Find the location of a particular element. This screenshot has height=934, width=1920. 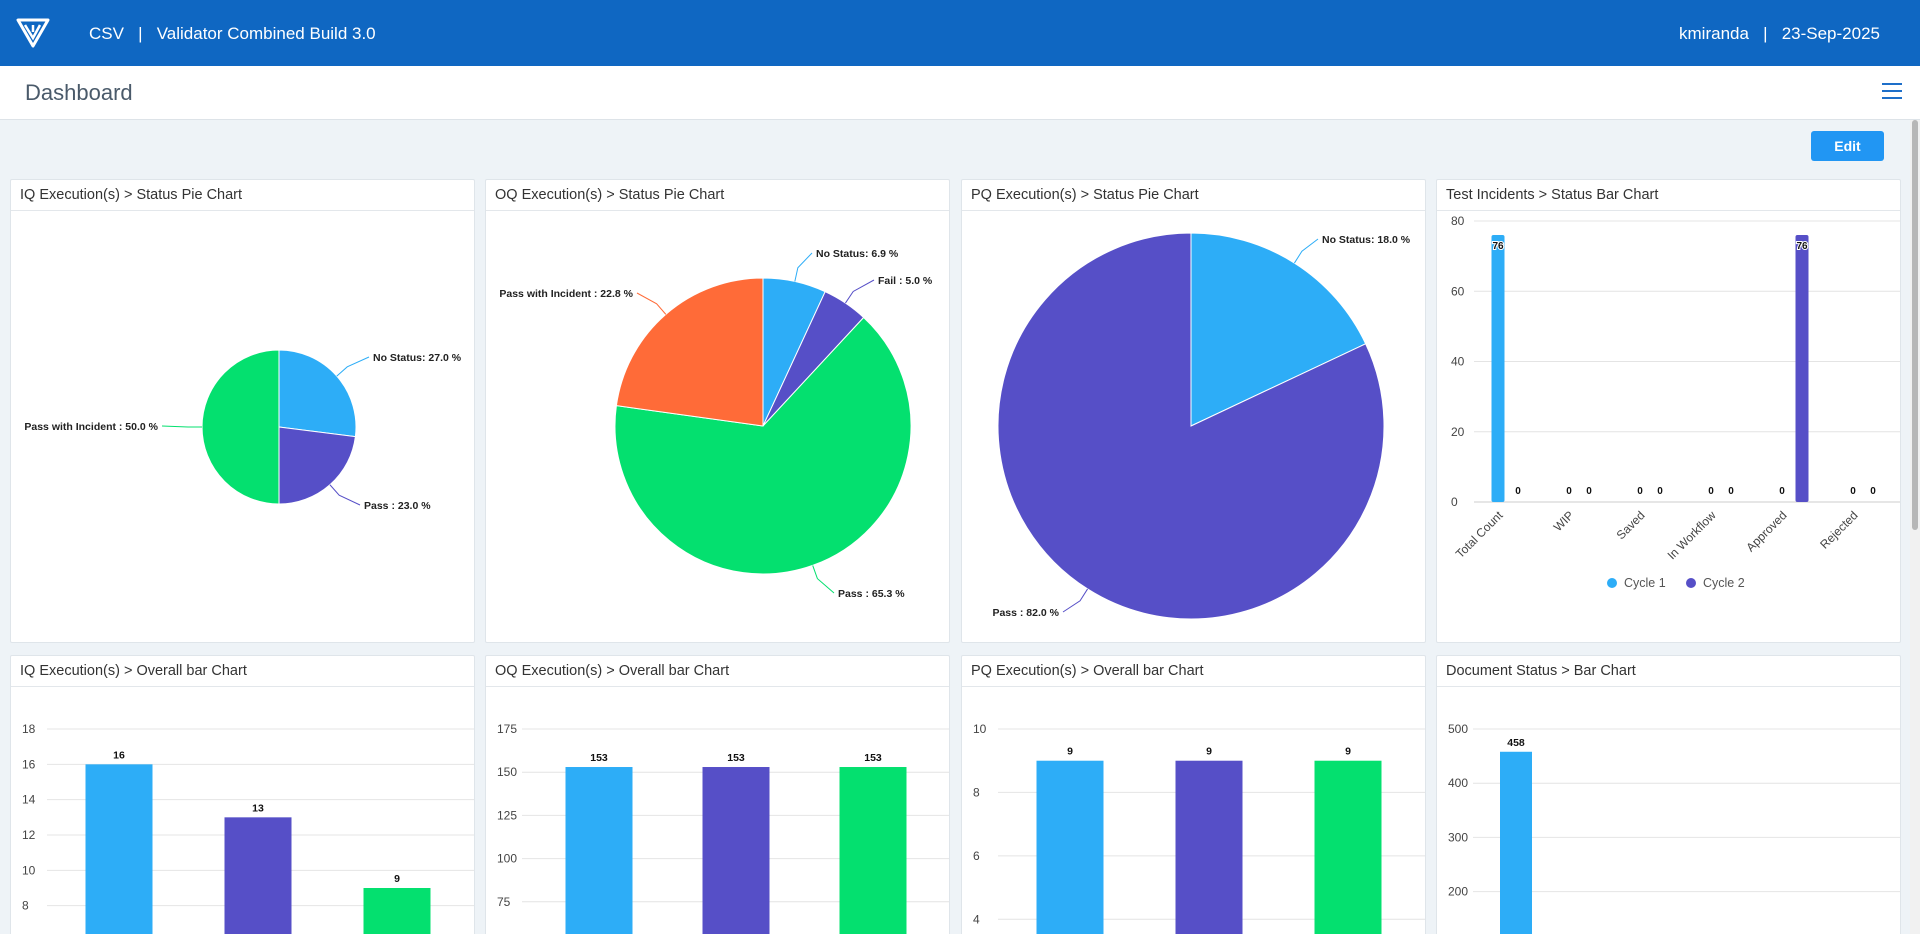

x-tick-label: Total Count is located at coordinates (1479, 534).